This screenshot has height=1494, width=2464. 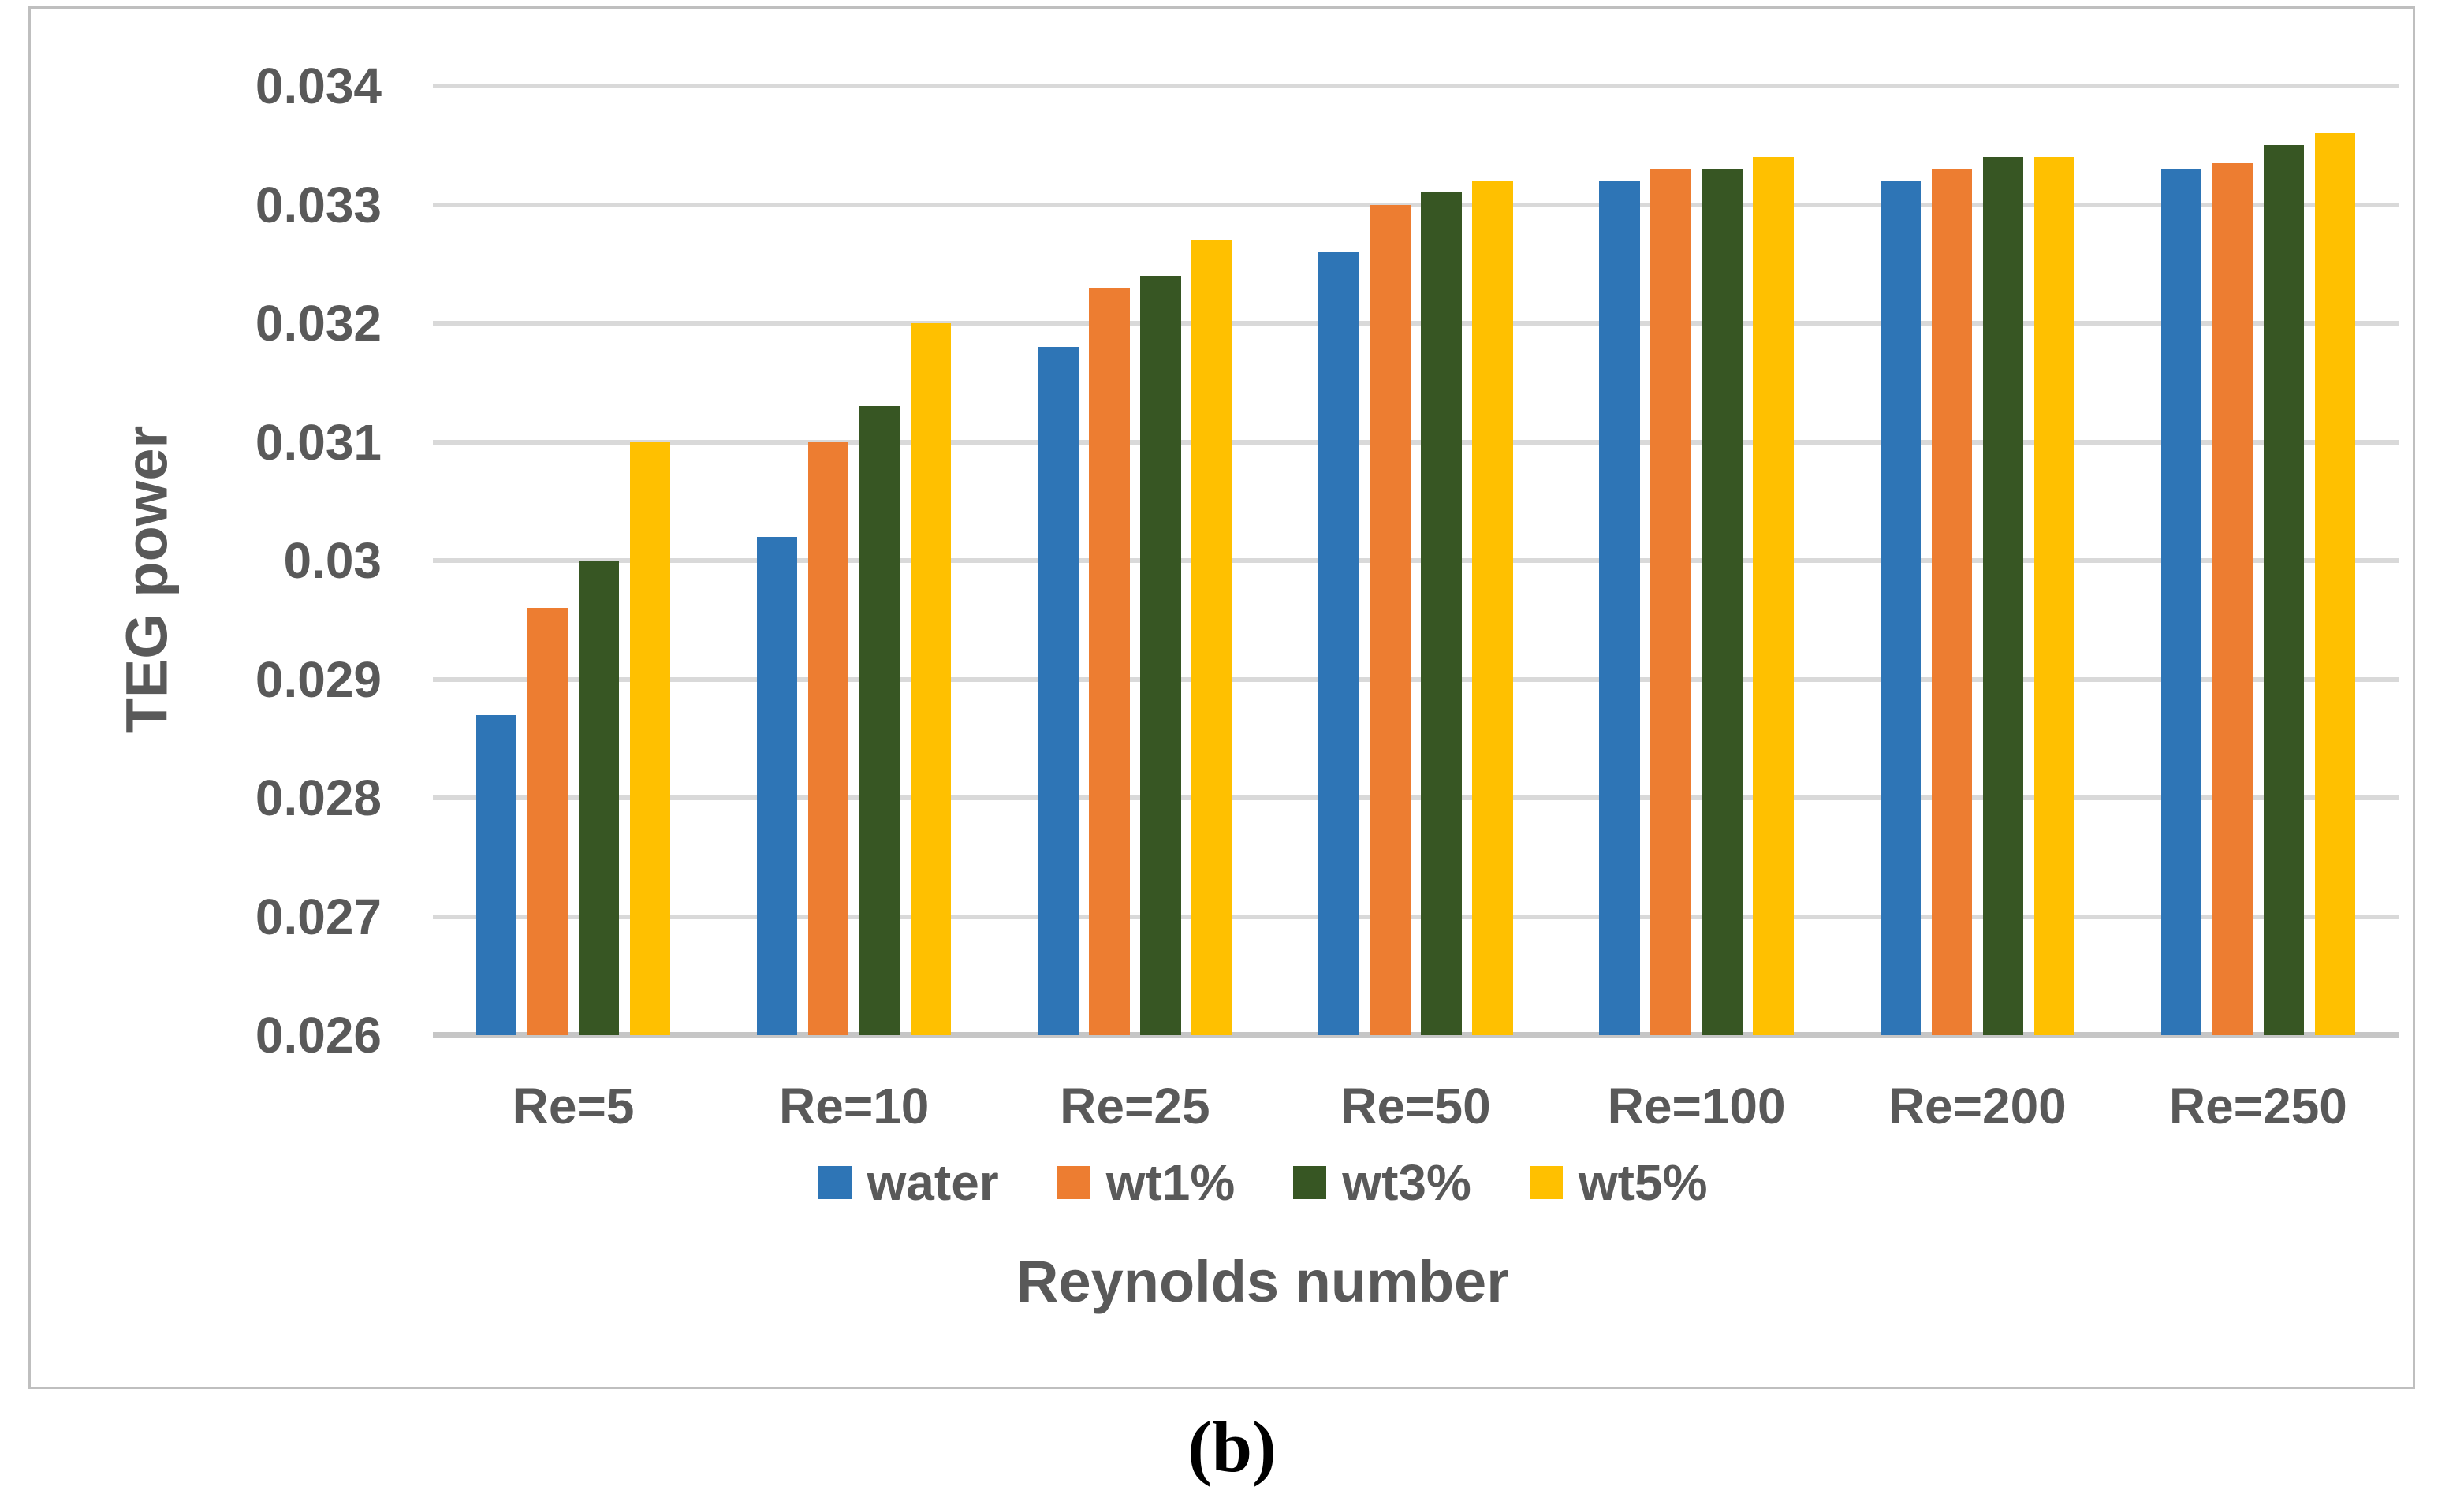 I want to click on x-category-label-re200: Re=200, so click(x=1977, y=1106).